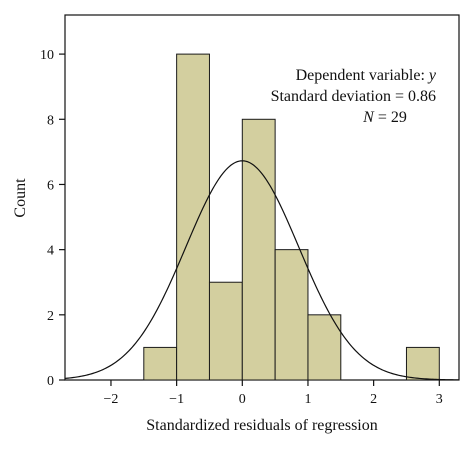  Describe the element at coordinates (261, 425) in the screenshot. I see `x-axis-title: Standardized residuals of regression` at that location.